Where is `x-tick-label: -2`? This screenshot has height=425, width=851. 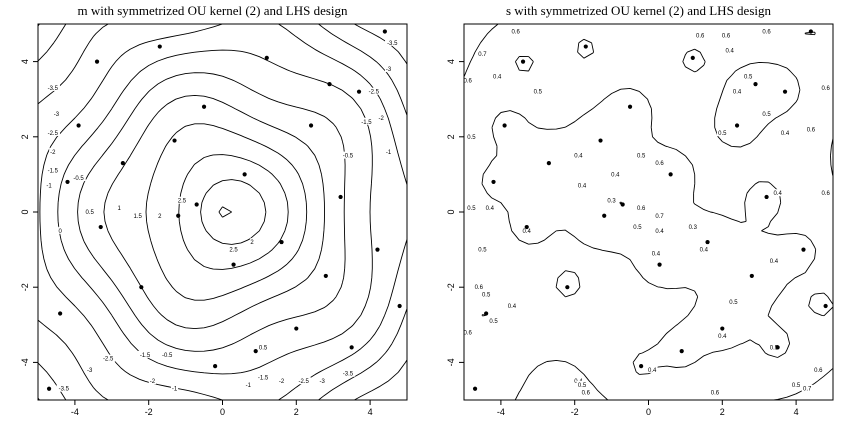
x-tick-label: -2 is located at coordinates (575, 412).